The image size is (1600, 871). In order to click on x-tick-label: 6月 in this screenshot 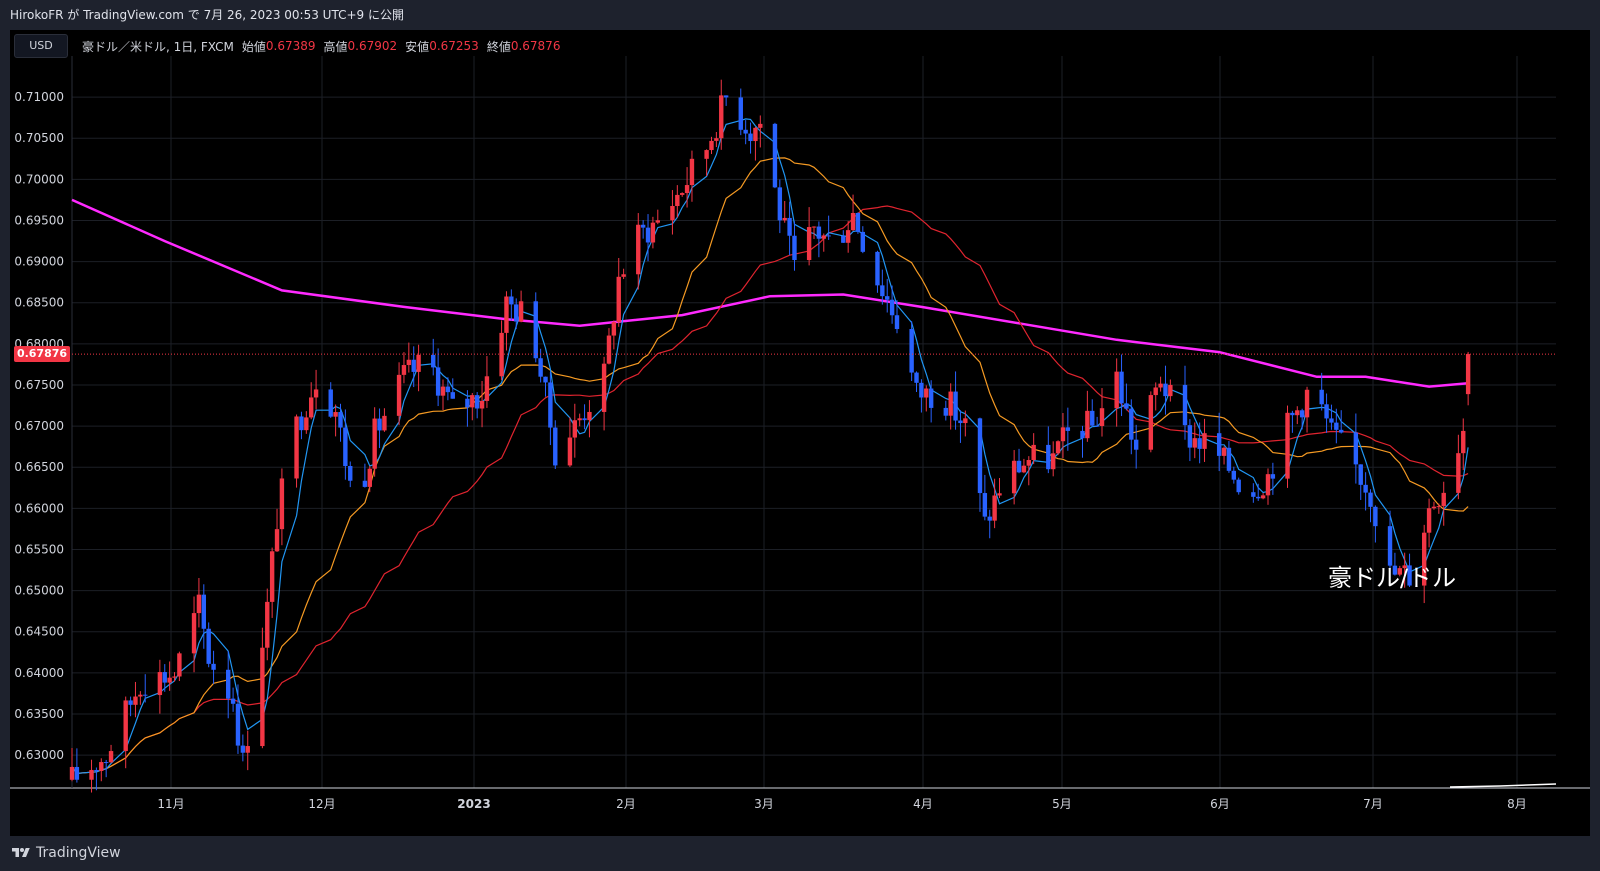, I will do `click(1220, 804)`.